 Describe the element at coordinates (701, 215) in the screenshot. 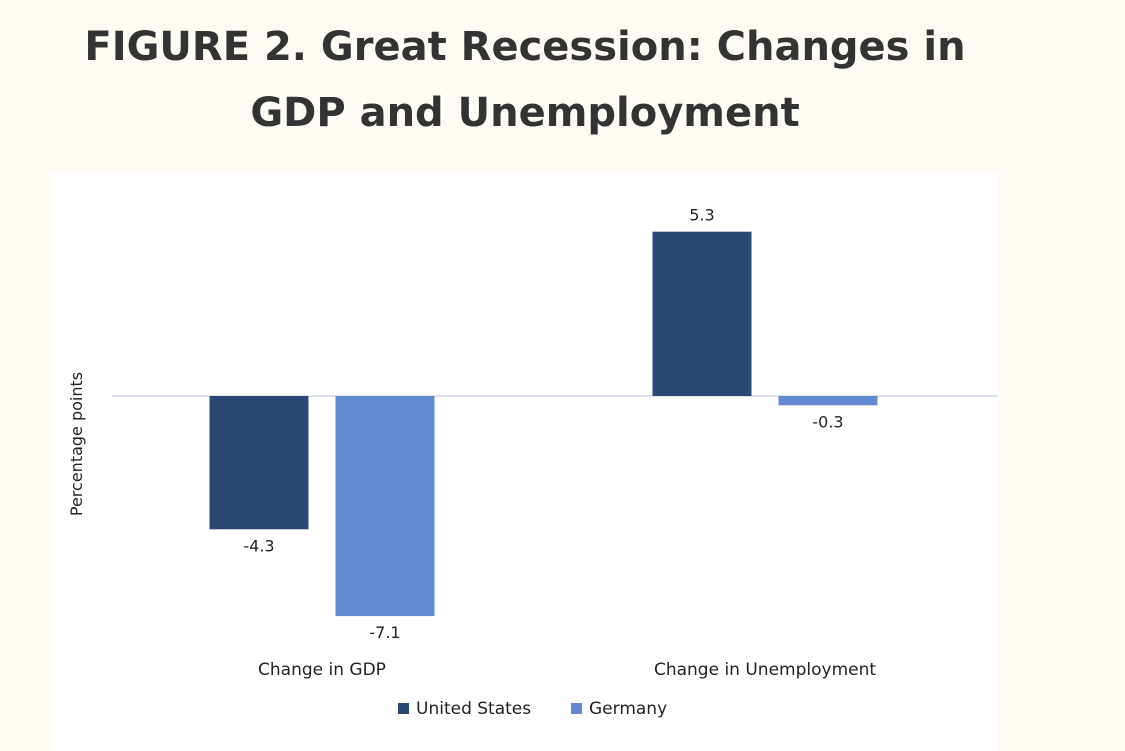

I see `data-label: 5.3` at that location.